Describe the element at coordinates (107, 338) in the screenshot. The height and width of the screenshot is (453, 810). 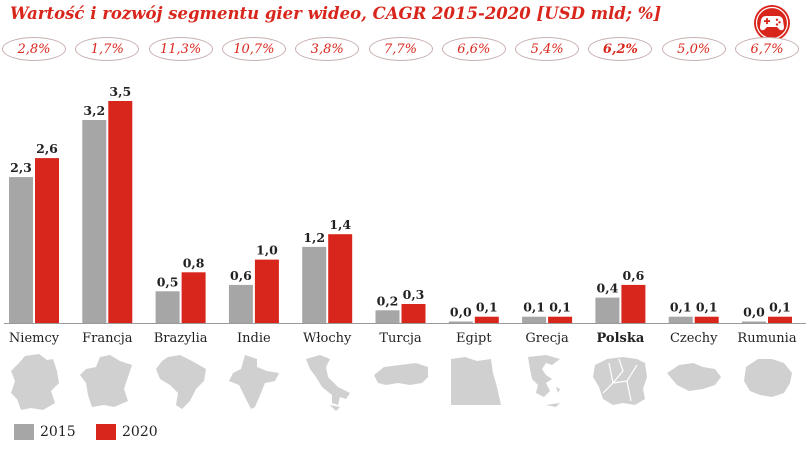
I see `category-label-francja: Francja` at that location.